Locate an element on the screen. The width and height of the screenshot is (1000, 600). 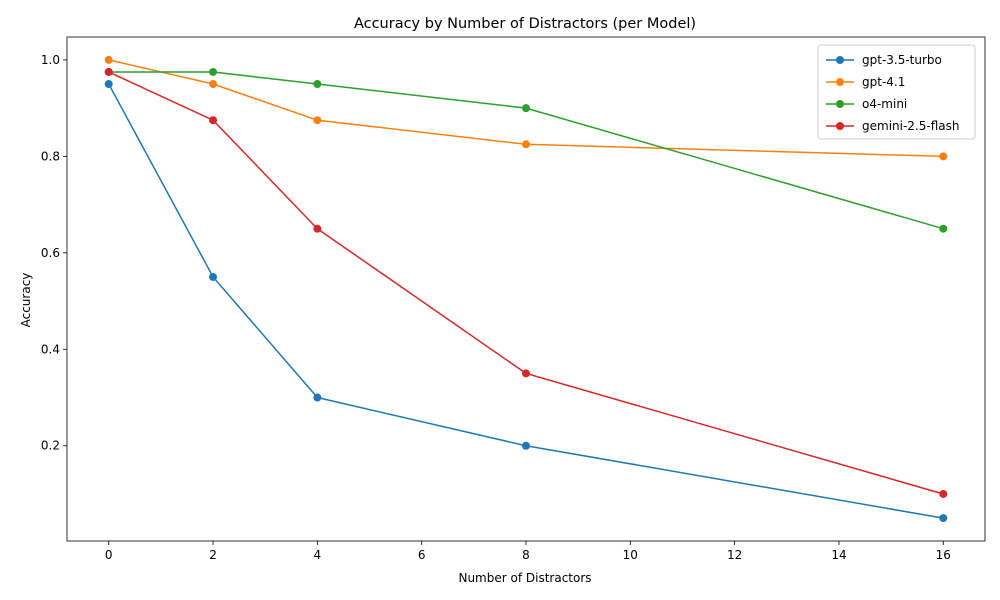
x-tick-label: 14 is located at coordinates (838, 555).